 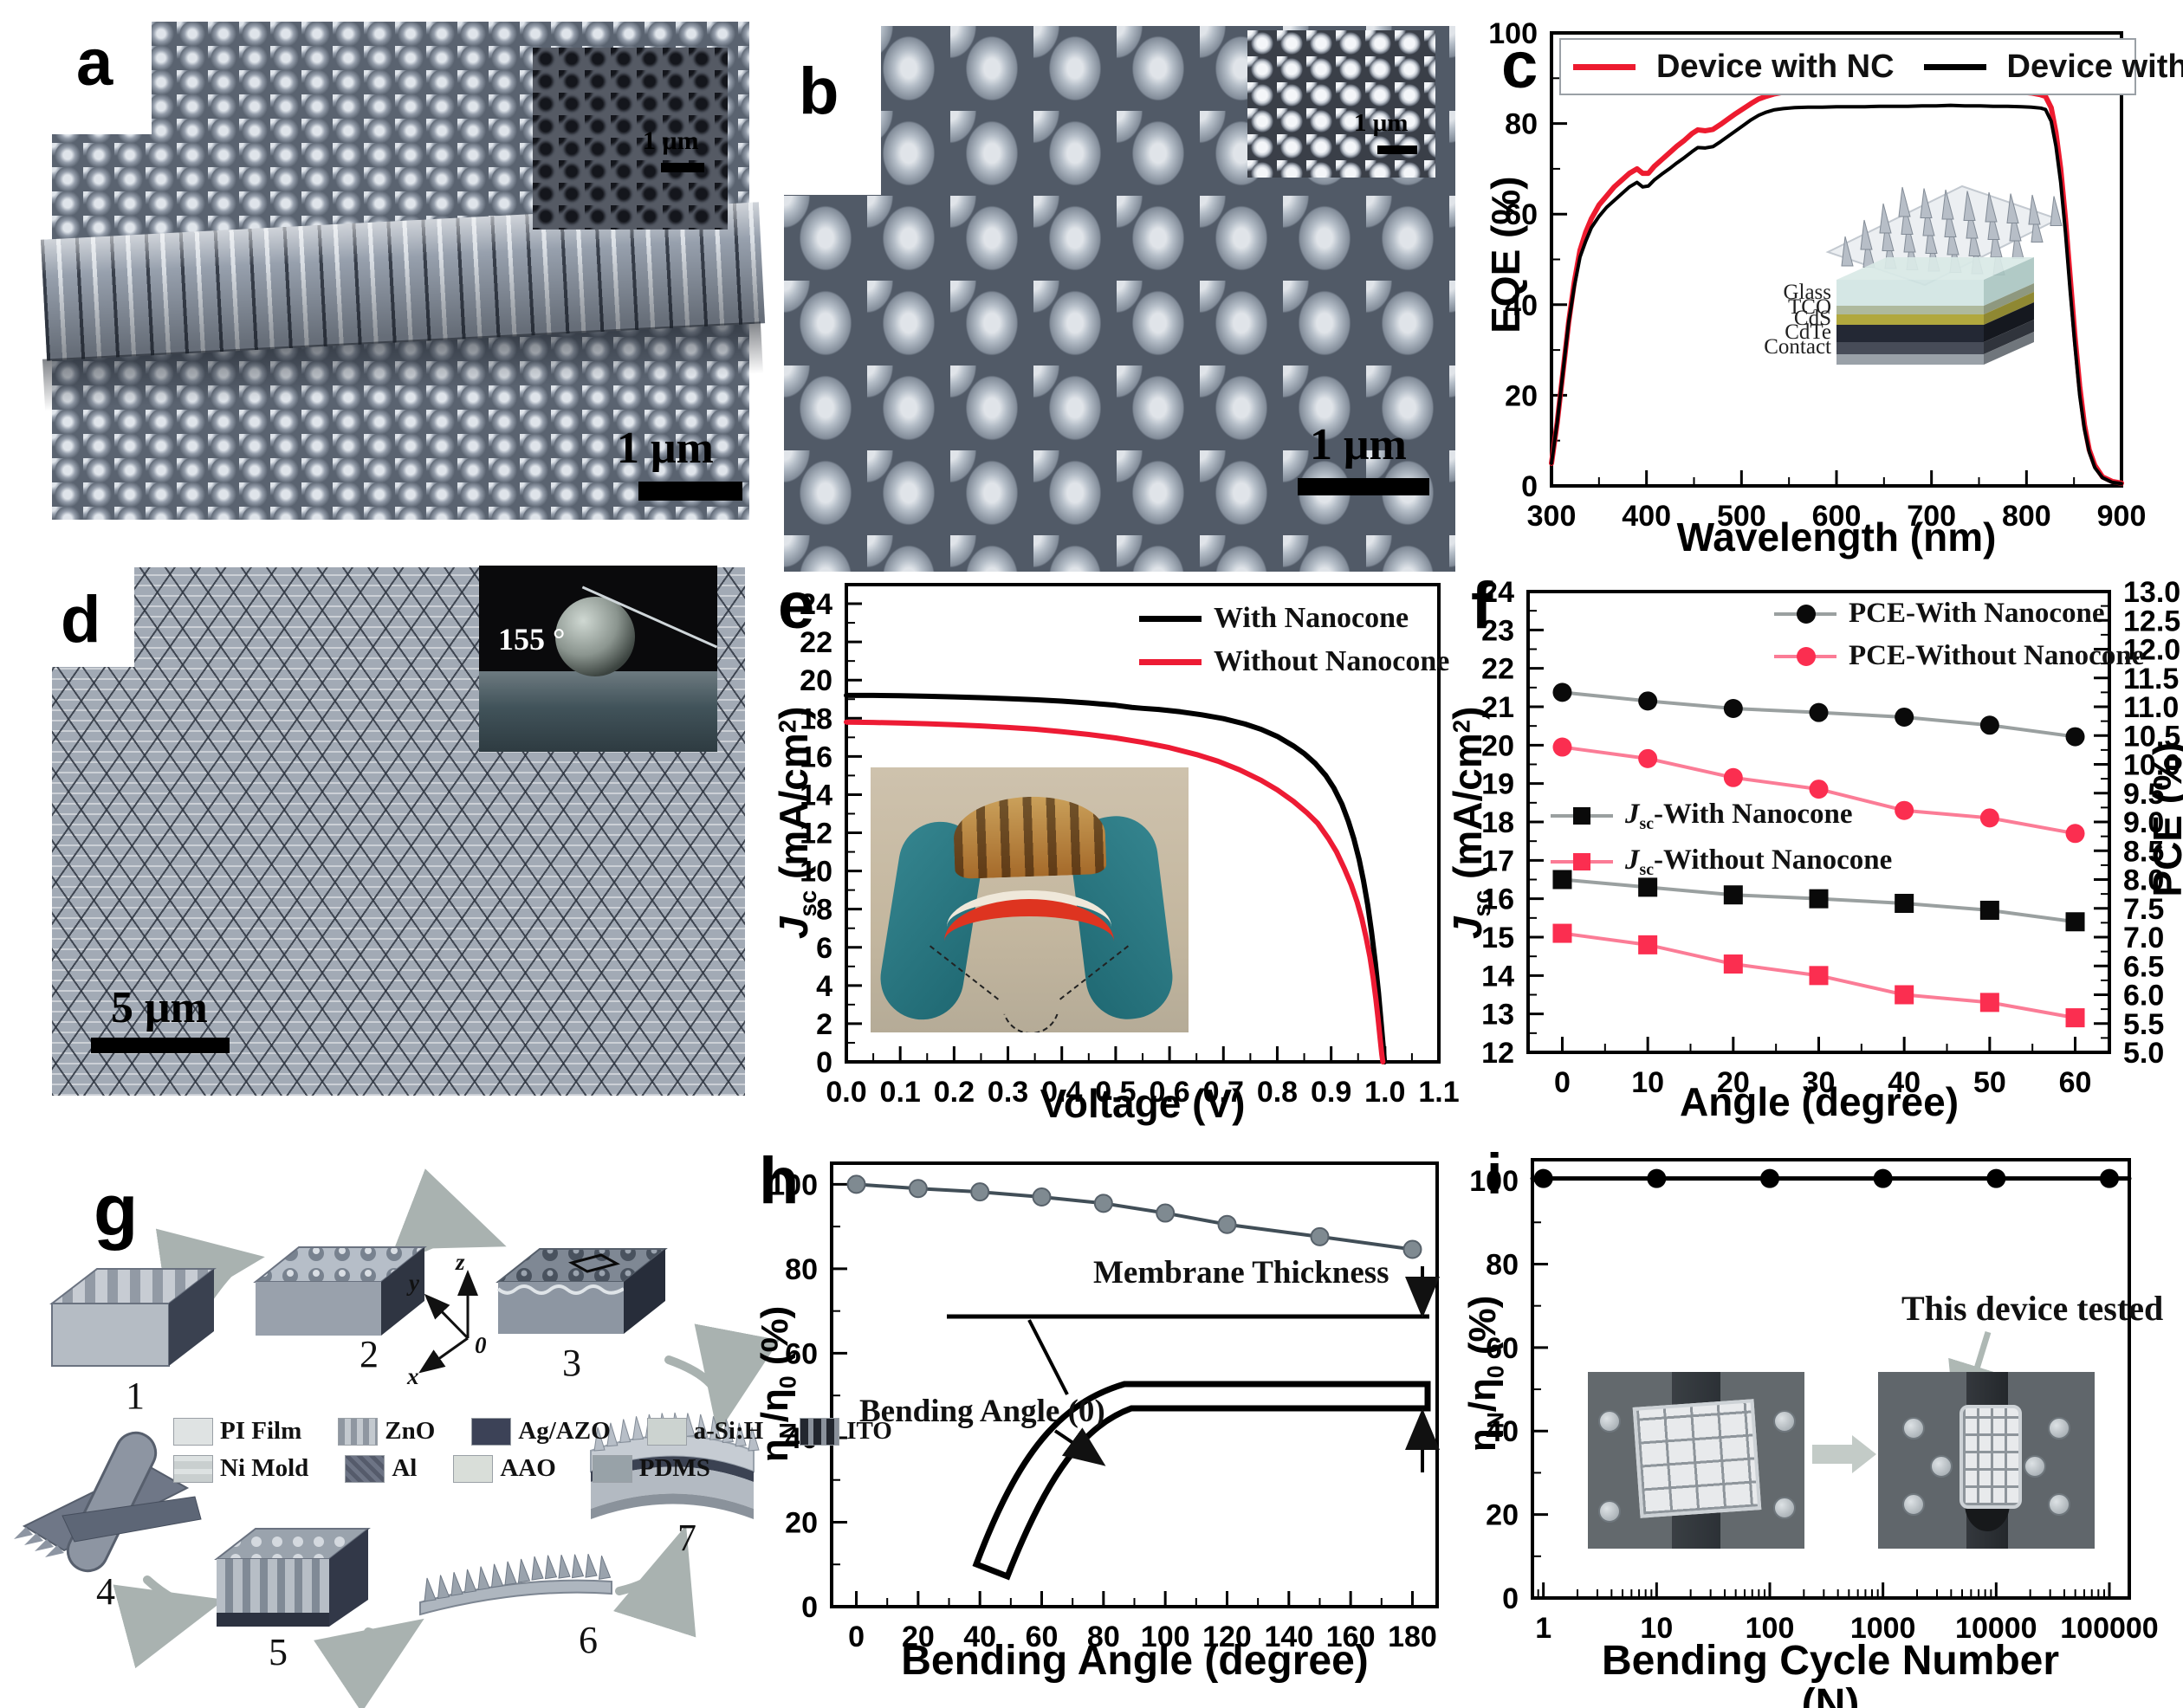 I want to click on svg-text: 24, so click(x=816, y=604).